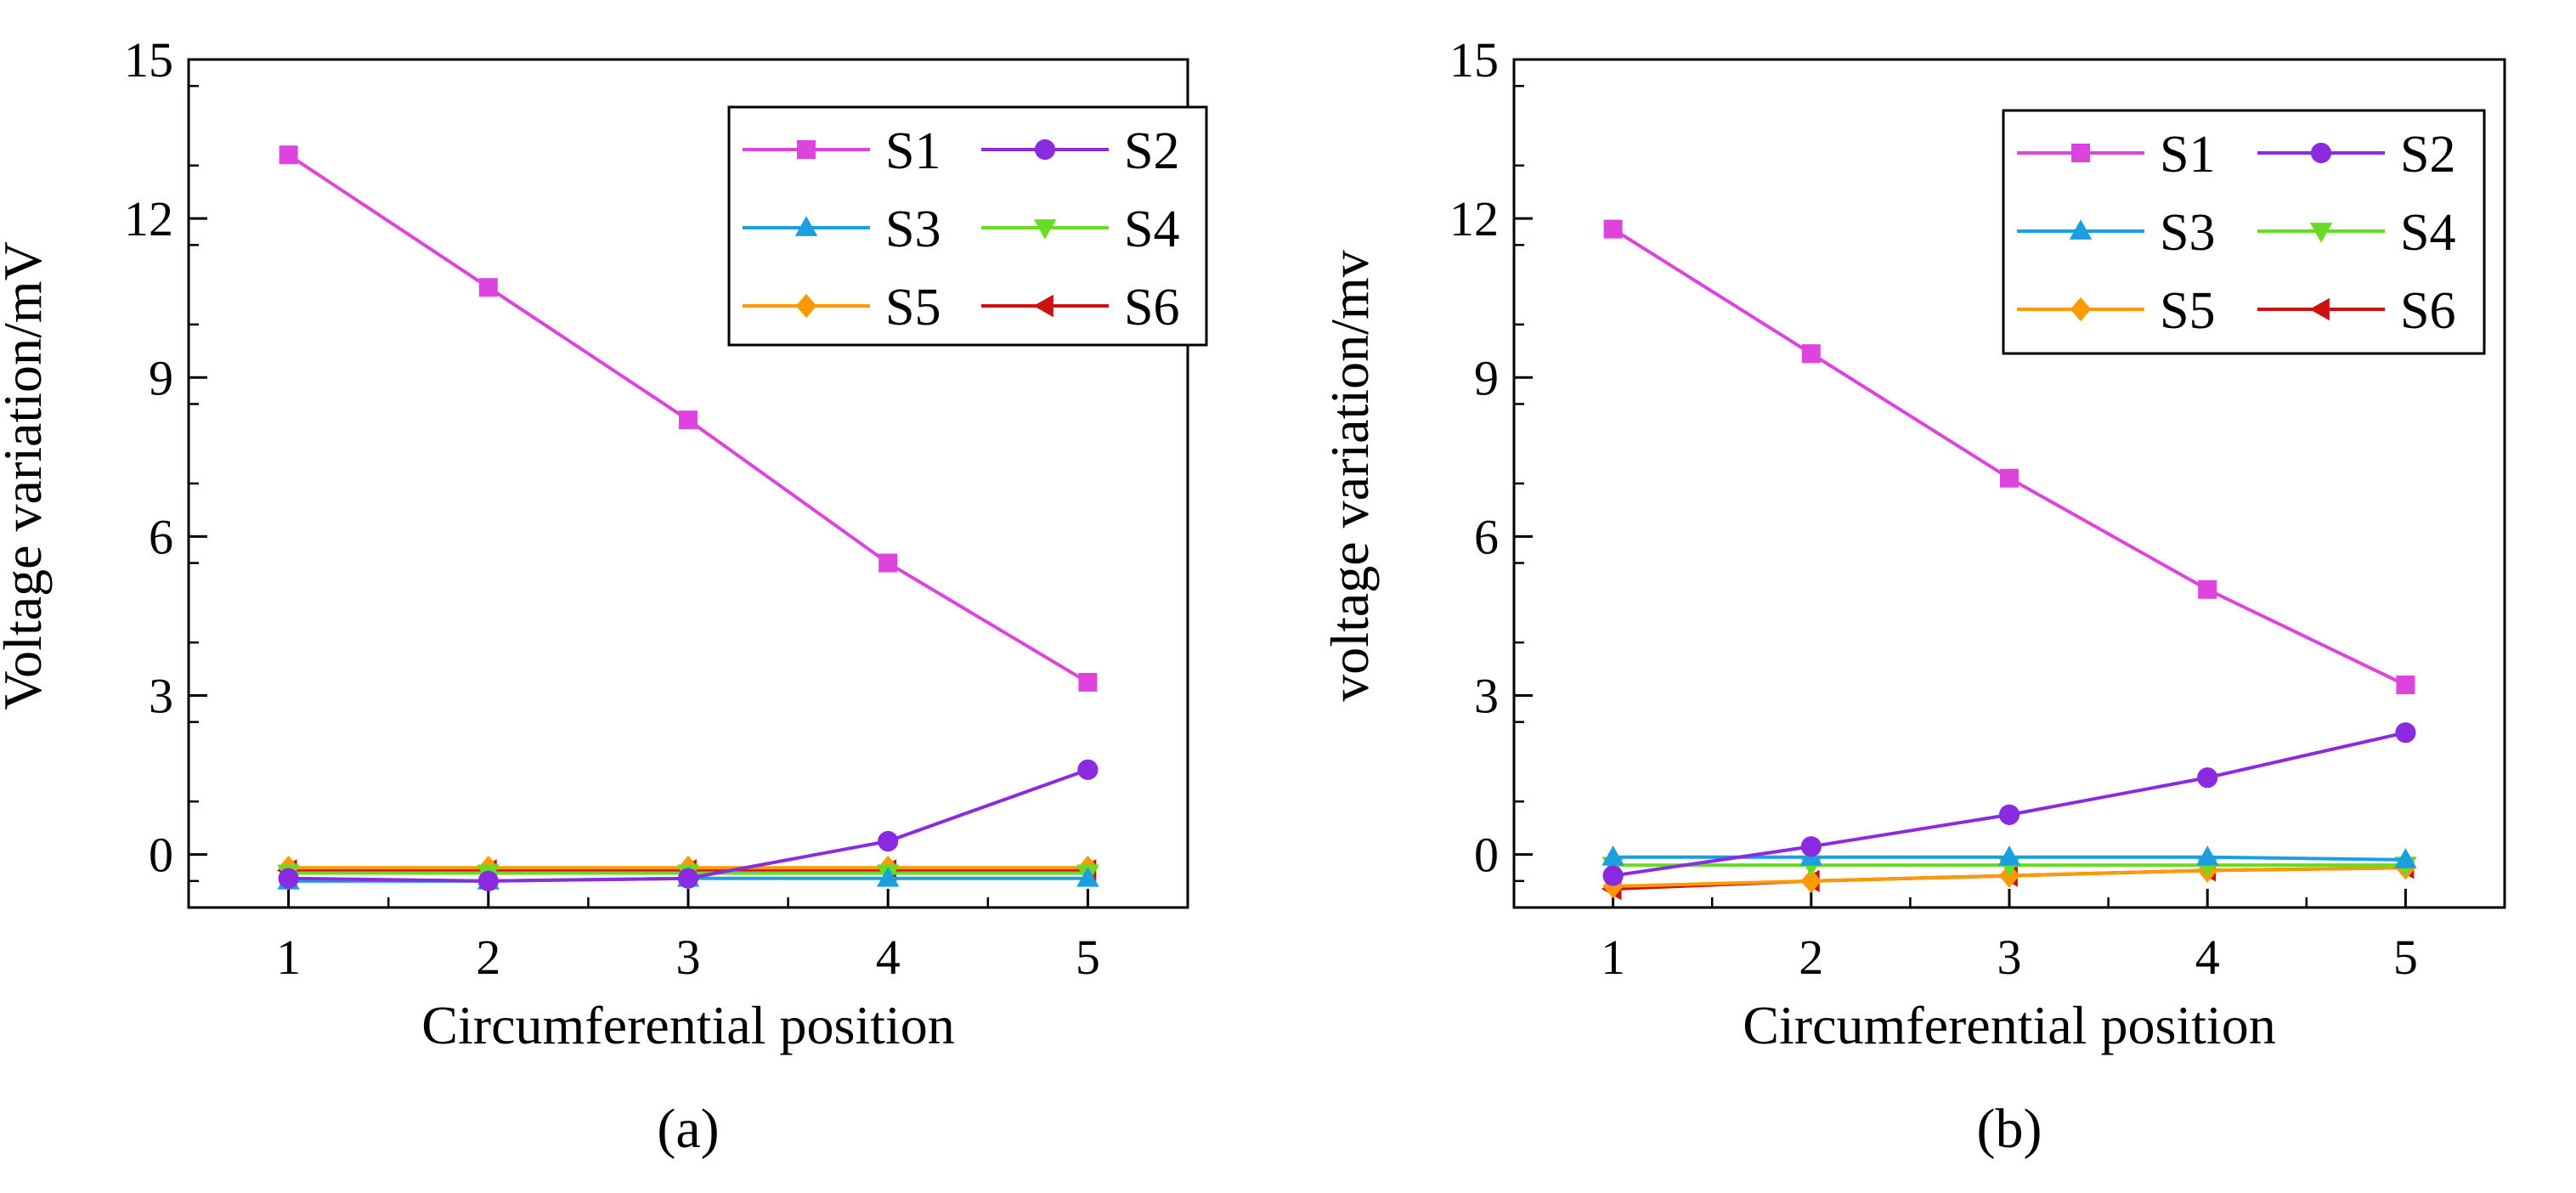 The image size is (2576, 1193). I want to click on panel-label: (b), so click(2009, 1129).